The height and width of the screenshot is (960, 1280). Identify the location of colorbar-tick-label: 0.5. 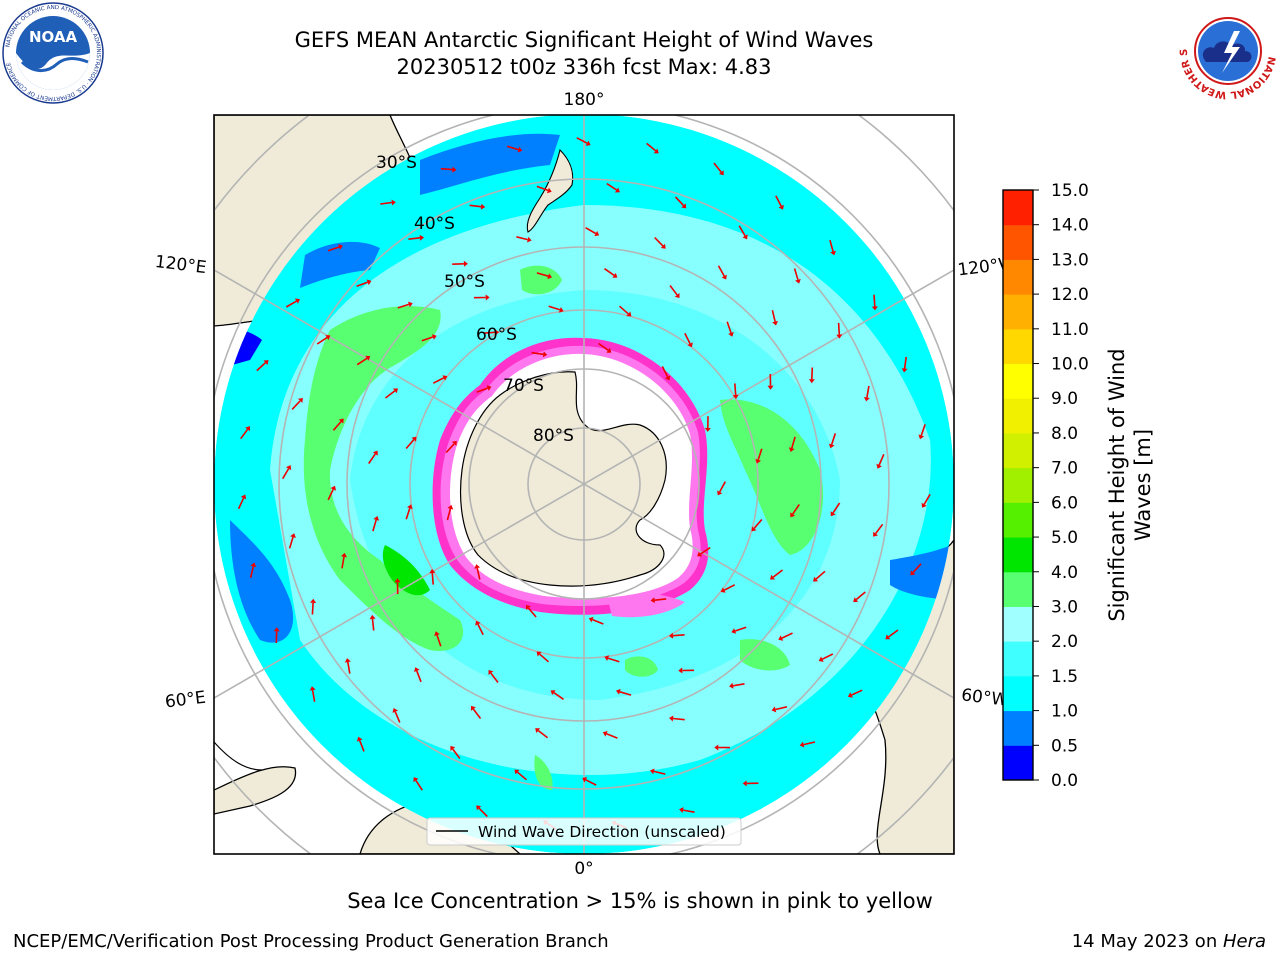
(1064, 746).